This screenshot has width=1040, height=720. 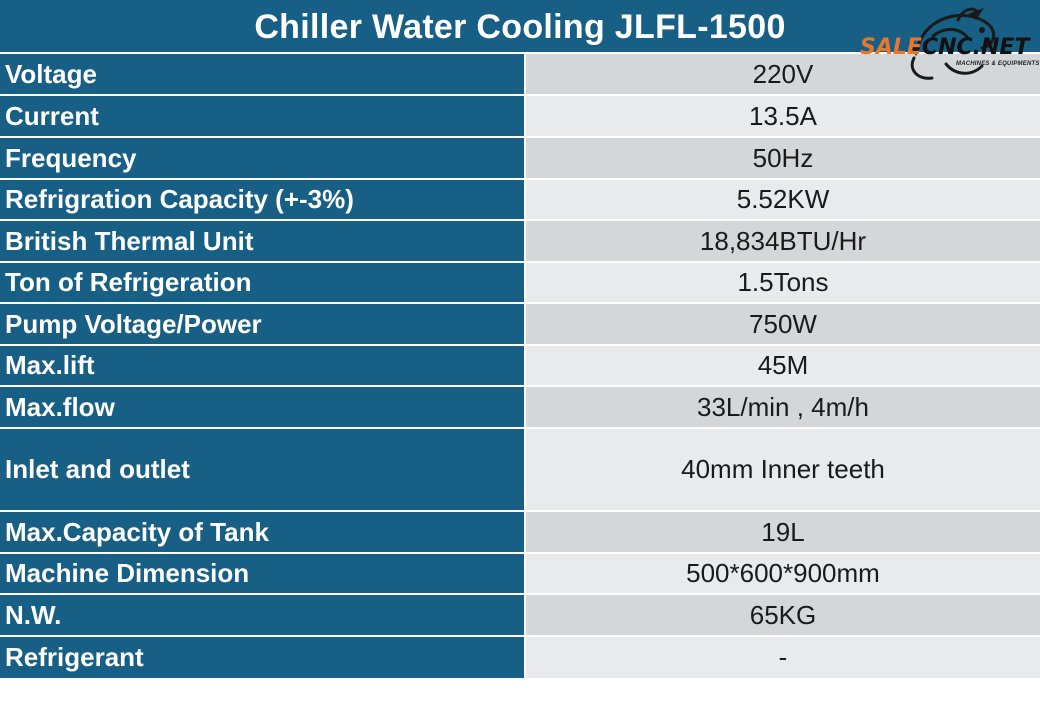 I want to click on spec-value: 45M, so click(x=783, y=365).